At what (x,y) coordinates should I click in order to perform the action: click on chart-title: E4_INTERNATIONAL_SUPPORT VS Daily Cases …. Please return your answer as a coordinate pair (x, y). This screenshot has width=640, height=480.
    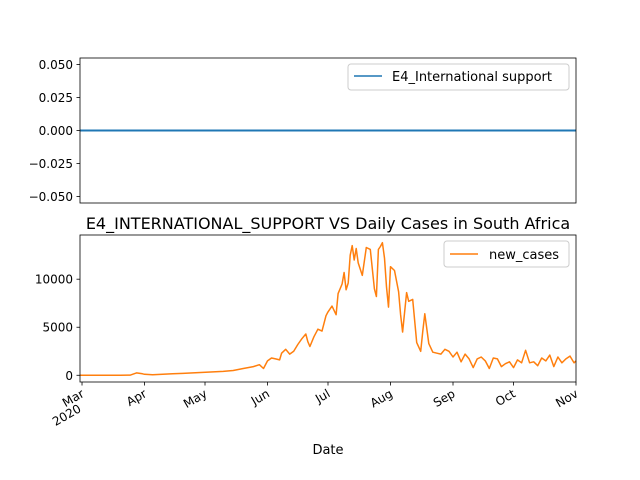
    Looking at the image, I should click on (328, 224).